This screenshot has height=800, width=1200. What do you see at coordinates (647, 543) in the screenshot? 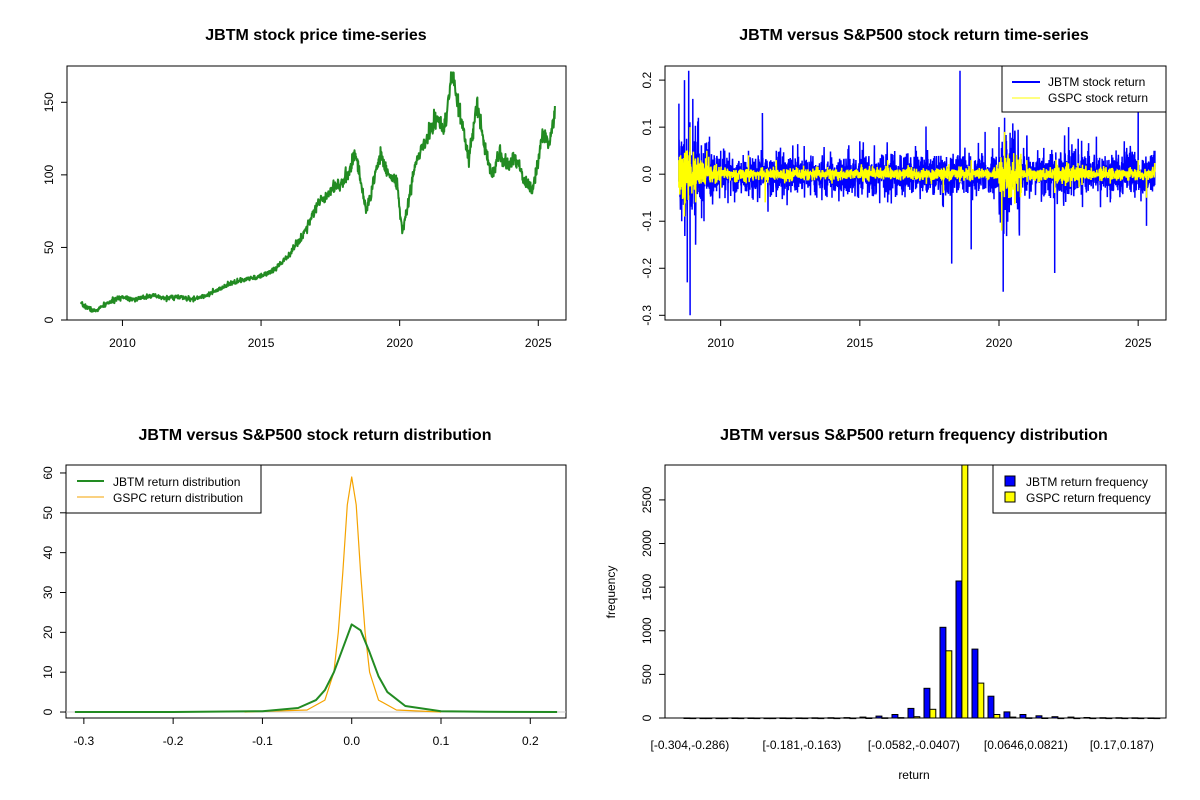
I see `frequency-y-tick-label: 2000` at bounding box center [647, 543].